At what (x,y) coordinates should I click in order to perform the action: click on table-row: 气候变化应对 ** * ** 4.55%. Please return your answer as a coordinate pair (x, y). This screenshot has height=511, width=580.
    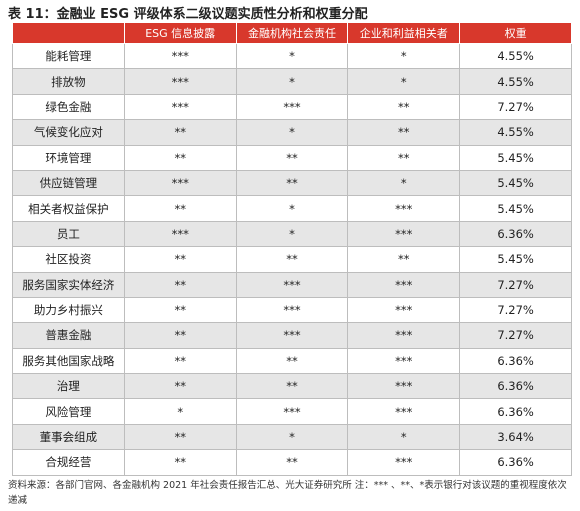
    Looking at the image, I should click on (292, 132).